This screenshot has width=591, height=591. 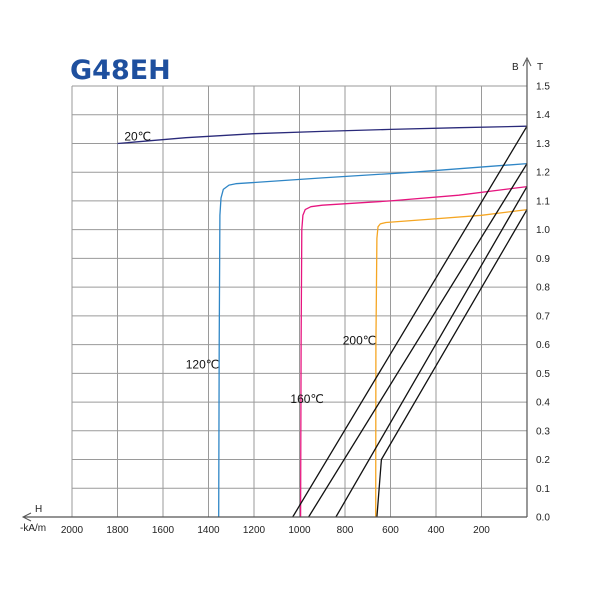 I want to click on x-tick-label: 1800, so click(x=117, y=530).